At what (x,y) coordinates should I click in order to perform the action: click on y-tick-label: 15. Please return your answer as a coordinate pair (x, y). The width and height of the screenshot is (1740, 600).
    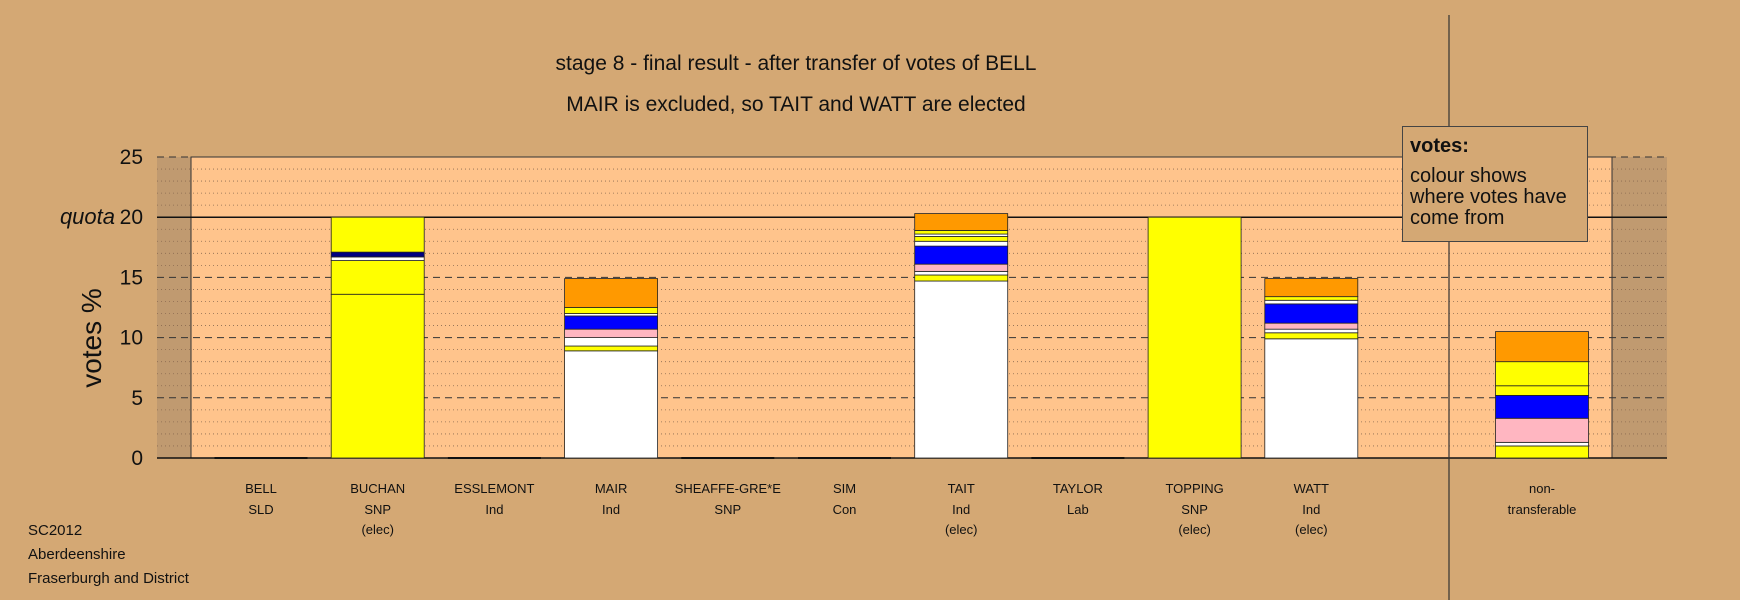
    Looking at the image, I should click on (131, 277).